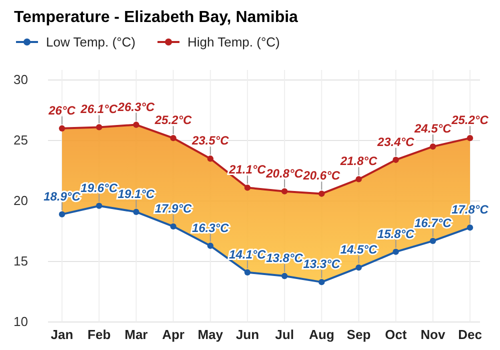 The height and width of the screenshot is (350, 500). What do you see at coordinates (136, 334) in the screenshot?
I see `x-tick-label: Mar` at bounding box center [136, 334].